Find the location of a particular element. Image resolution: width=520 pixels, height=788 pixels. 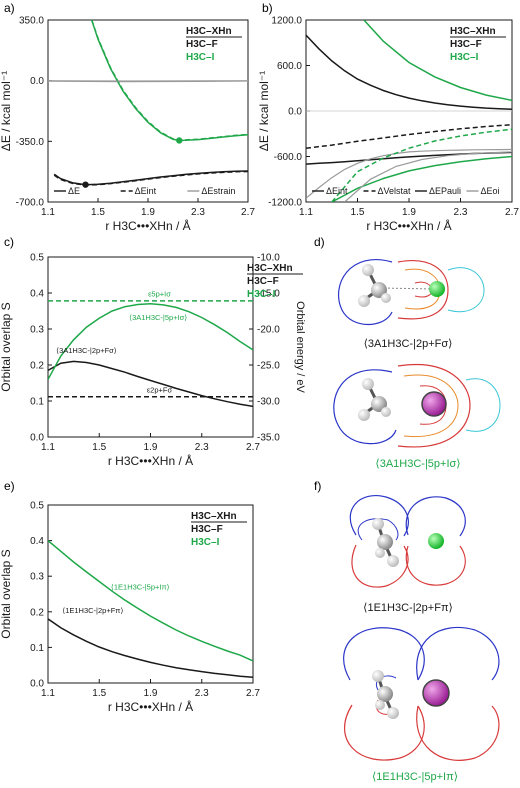

plot-frame is located at coordinates (148, 111).